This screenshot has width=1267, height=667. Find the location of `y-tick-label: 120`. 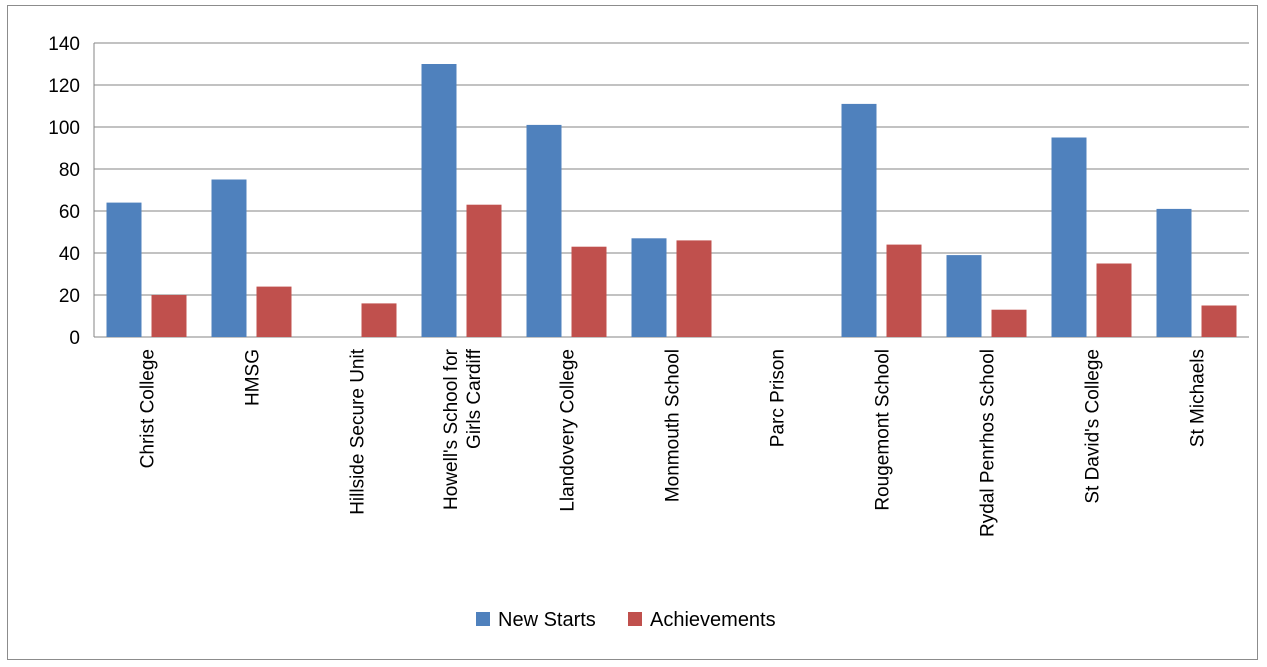

y-tick-label: 120 is located at coordinates (64, 86).